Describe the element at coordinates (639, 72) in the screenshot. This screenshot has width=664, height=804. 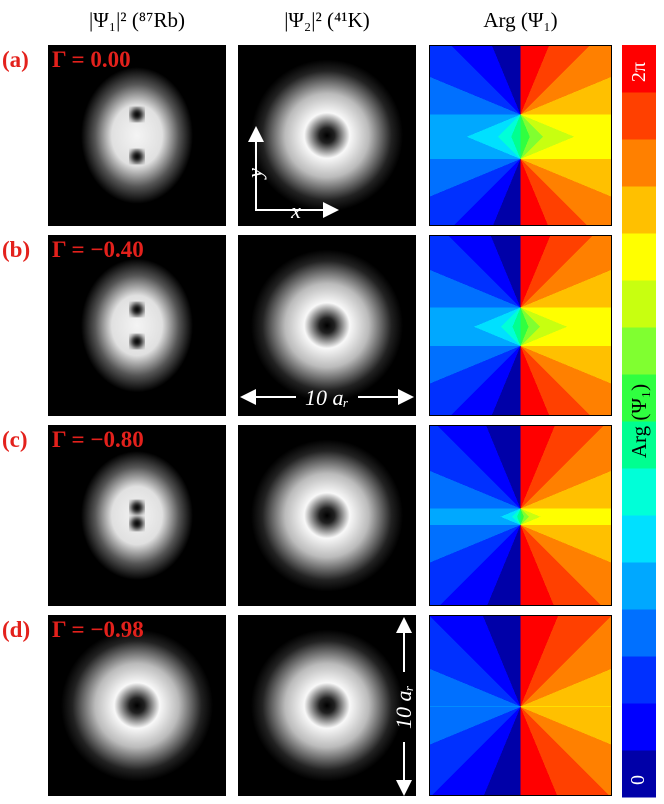
I see `colorbar-top-label: 2π` at that location.